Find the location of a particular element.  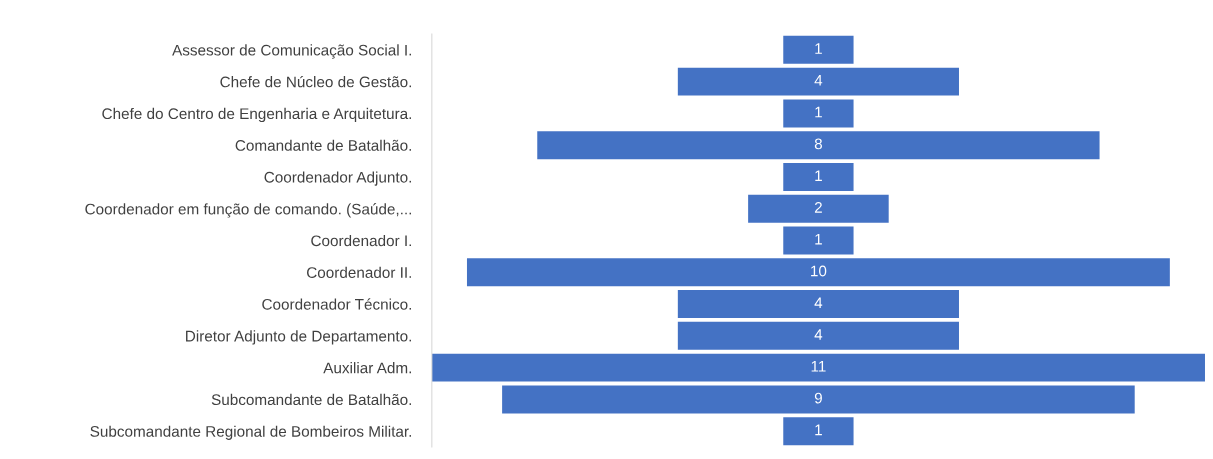

data-label: 8 is located at coordinates (818, 144).